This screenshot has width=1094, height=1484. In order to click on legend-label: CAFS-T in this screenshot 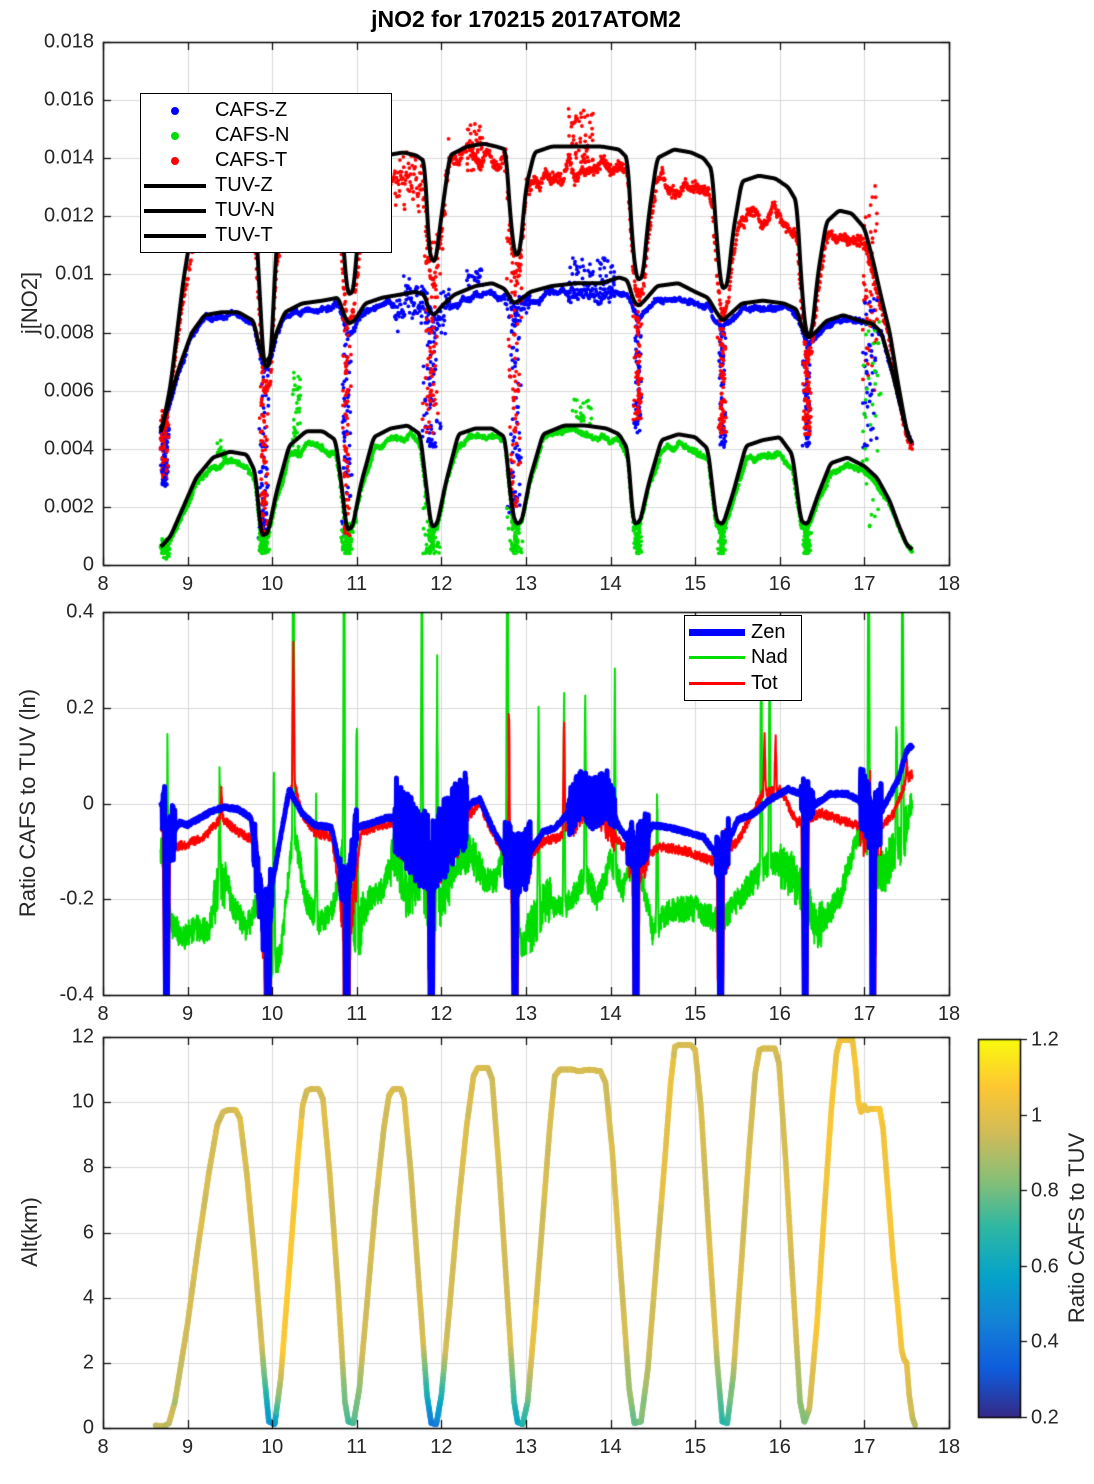, I will do `click(251, 160)`.